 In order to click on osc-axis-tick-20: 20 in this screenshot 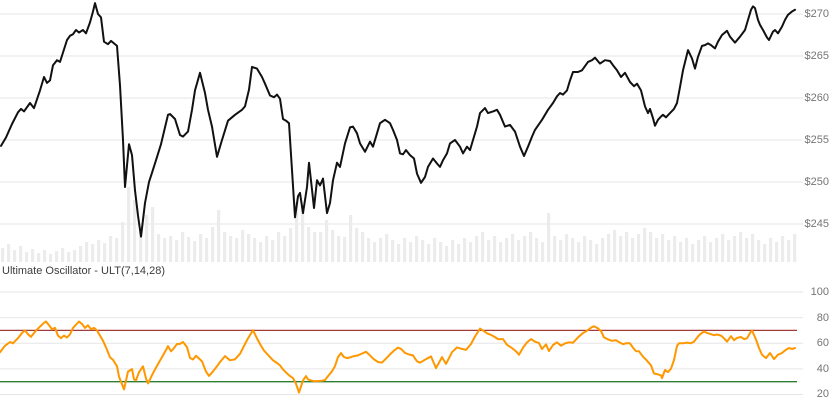, I will do `click(822, 394)`.